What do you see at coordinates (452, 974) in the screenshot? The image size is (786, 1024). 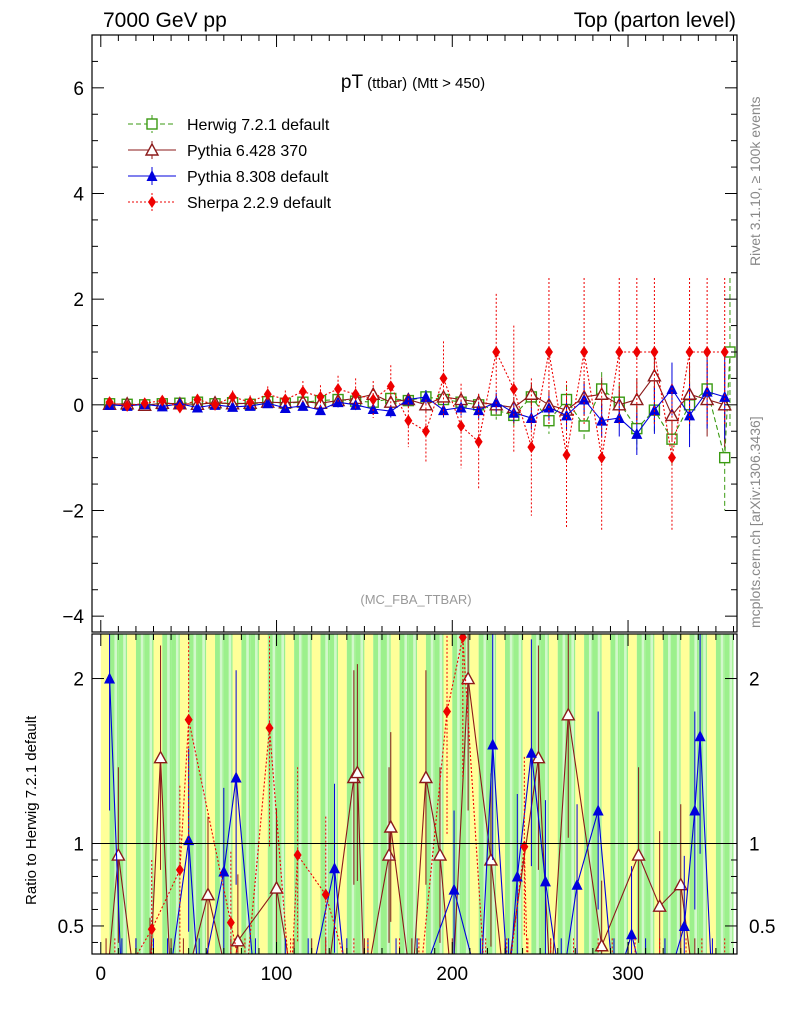 I see `x-tick-label: 200` at bounding box center [452, 974].